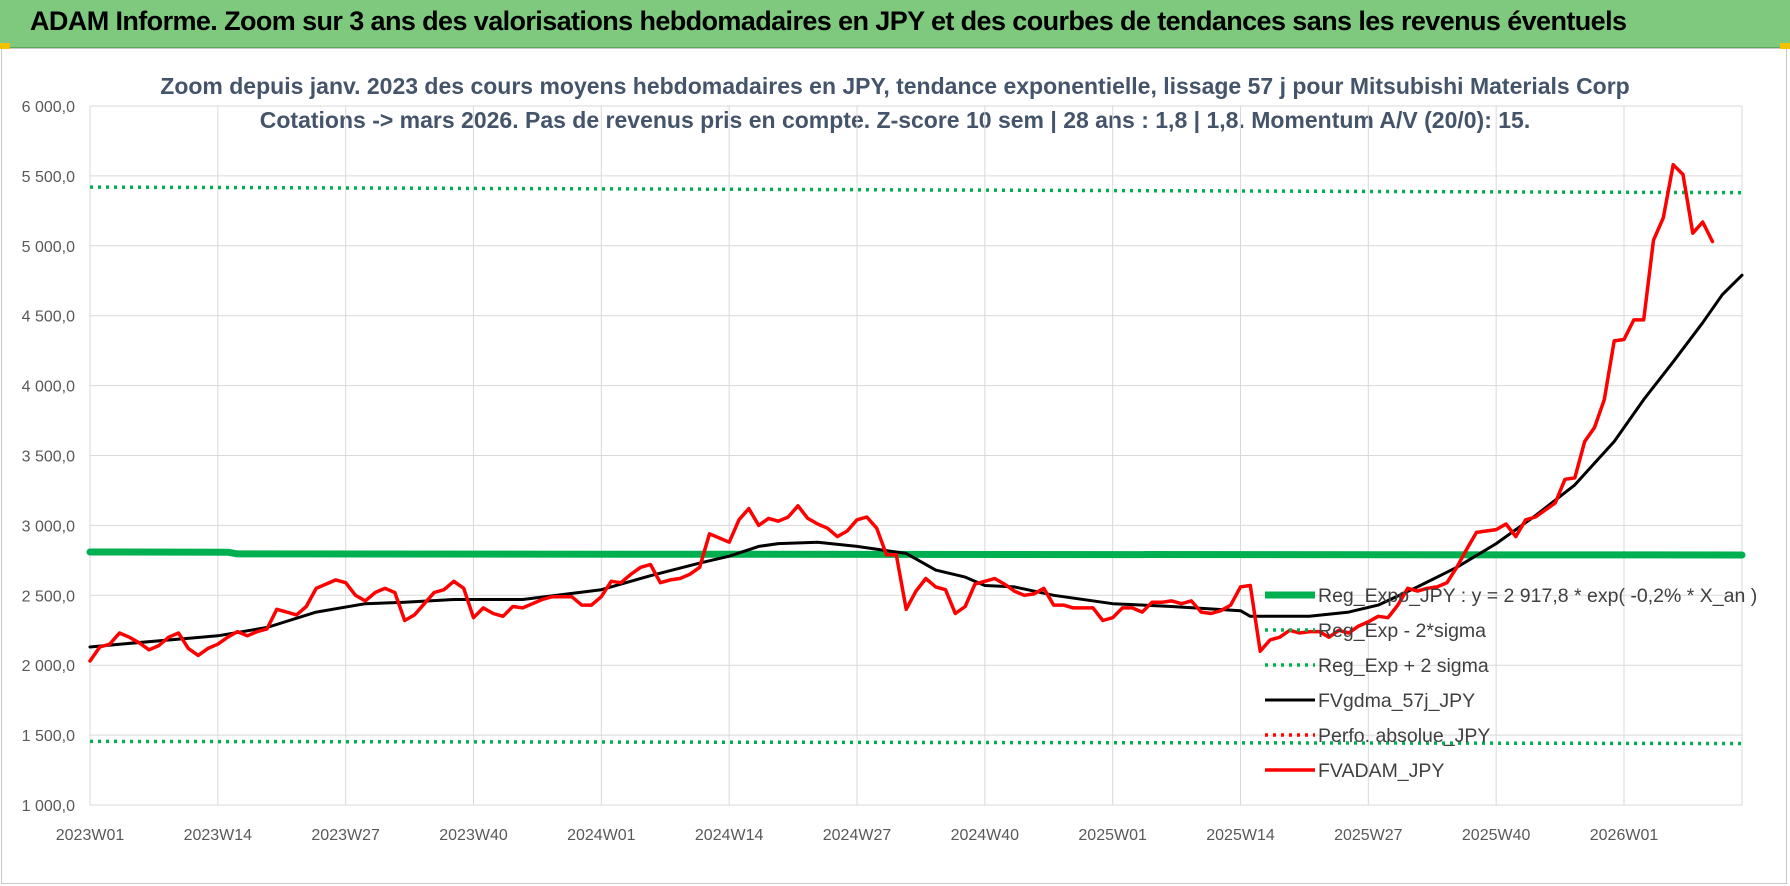 The image size is (1790, 886). Describe the element at coordinates (1402, 631) in the screenshot. I see `legend-label: Reg_Exp - 2*sigma` at that location.